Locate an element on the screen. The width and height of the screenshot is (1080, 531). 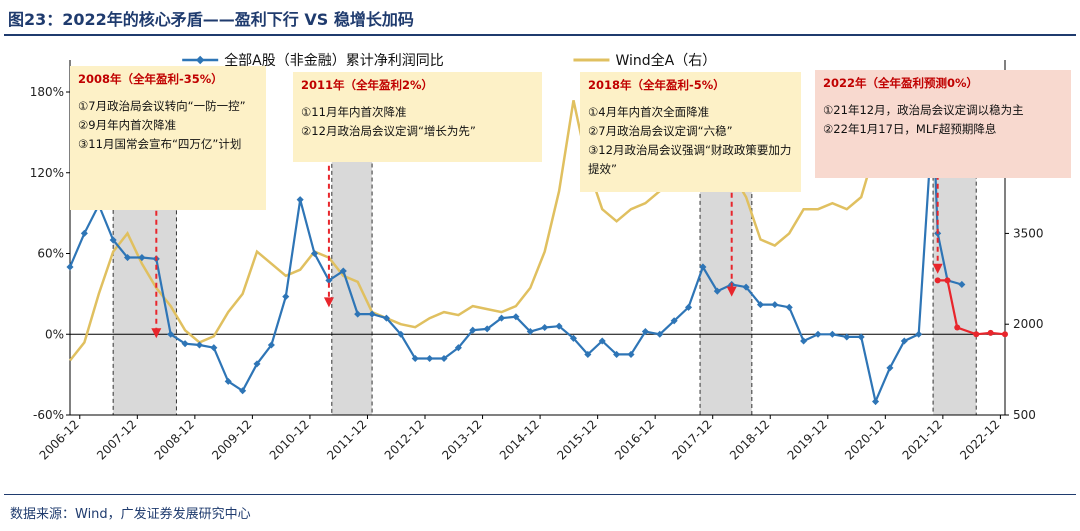
annotation-line: ①11月年内首次降准 is located at coordinates (354, 112).